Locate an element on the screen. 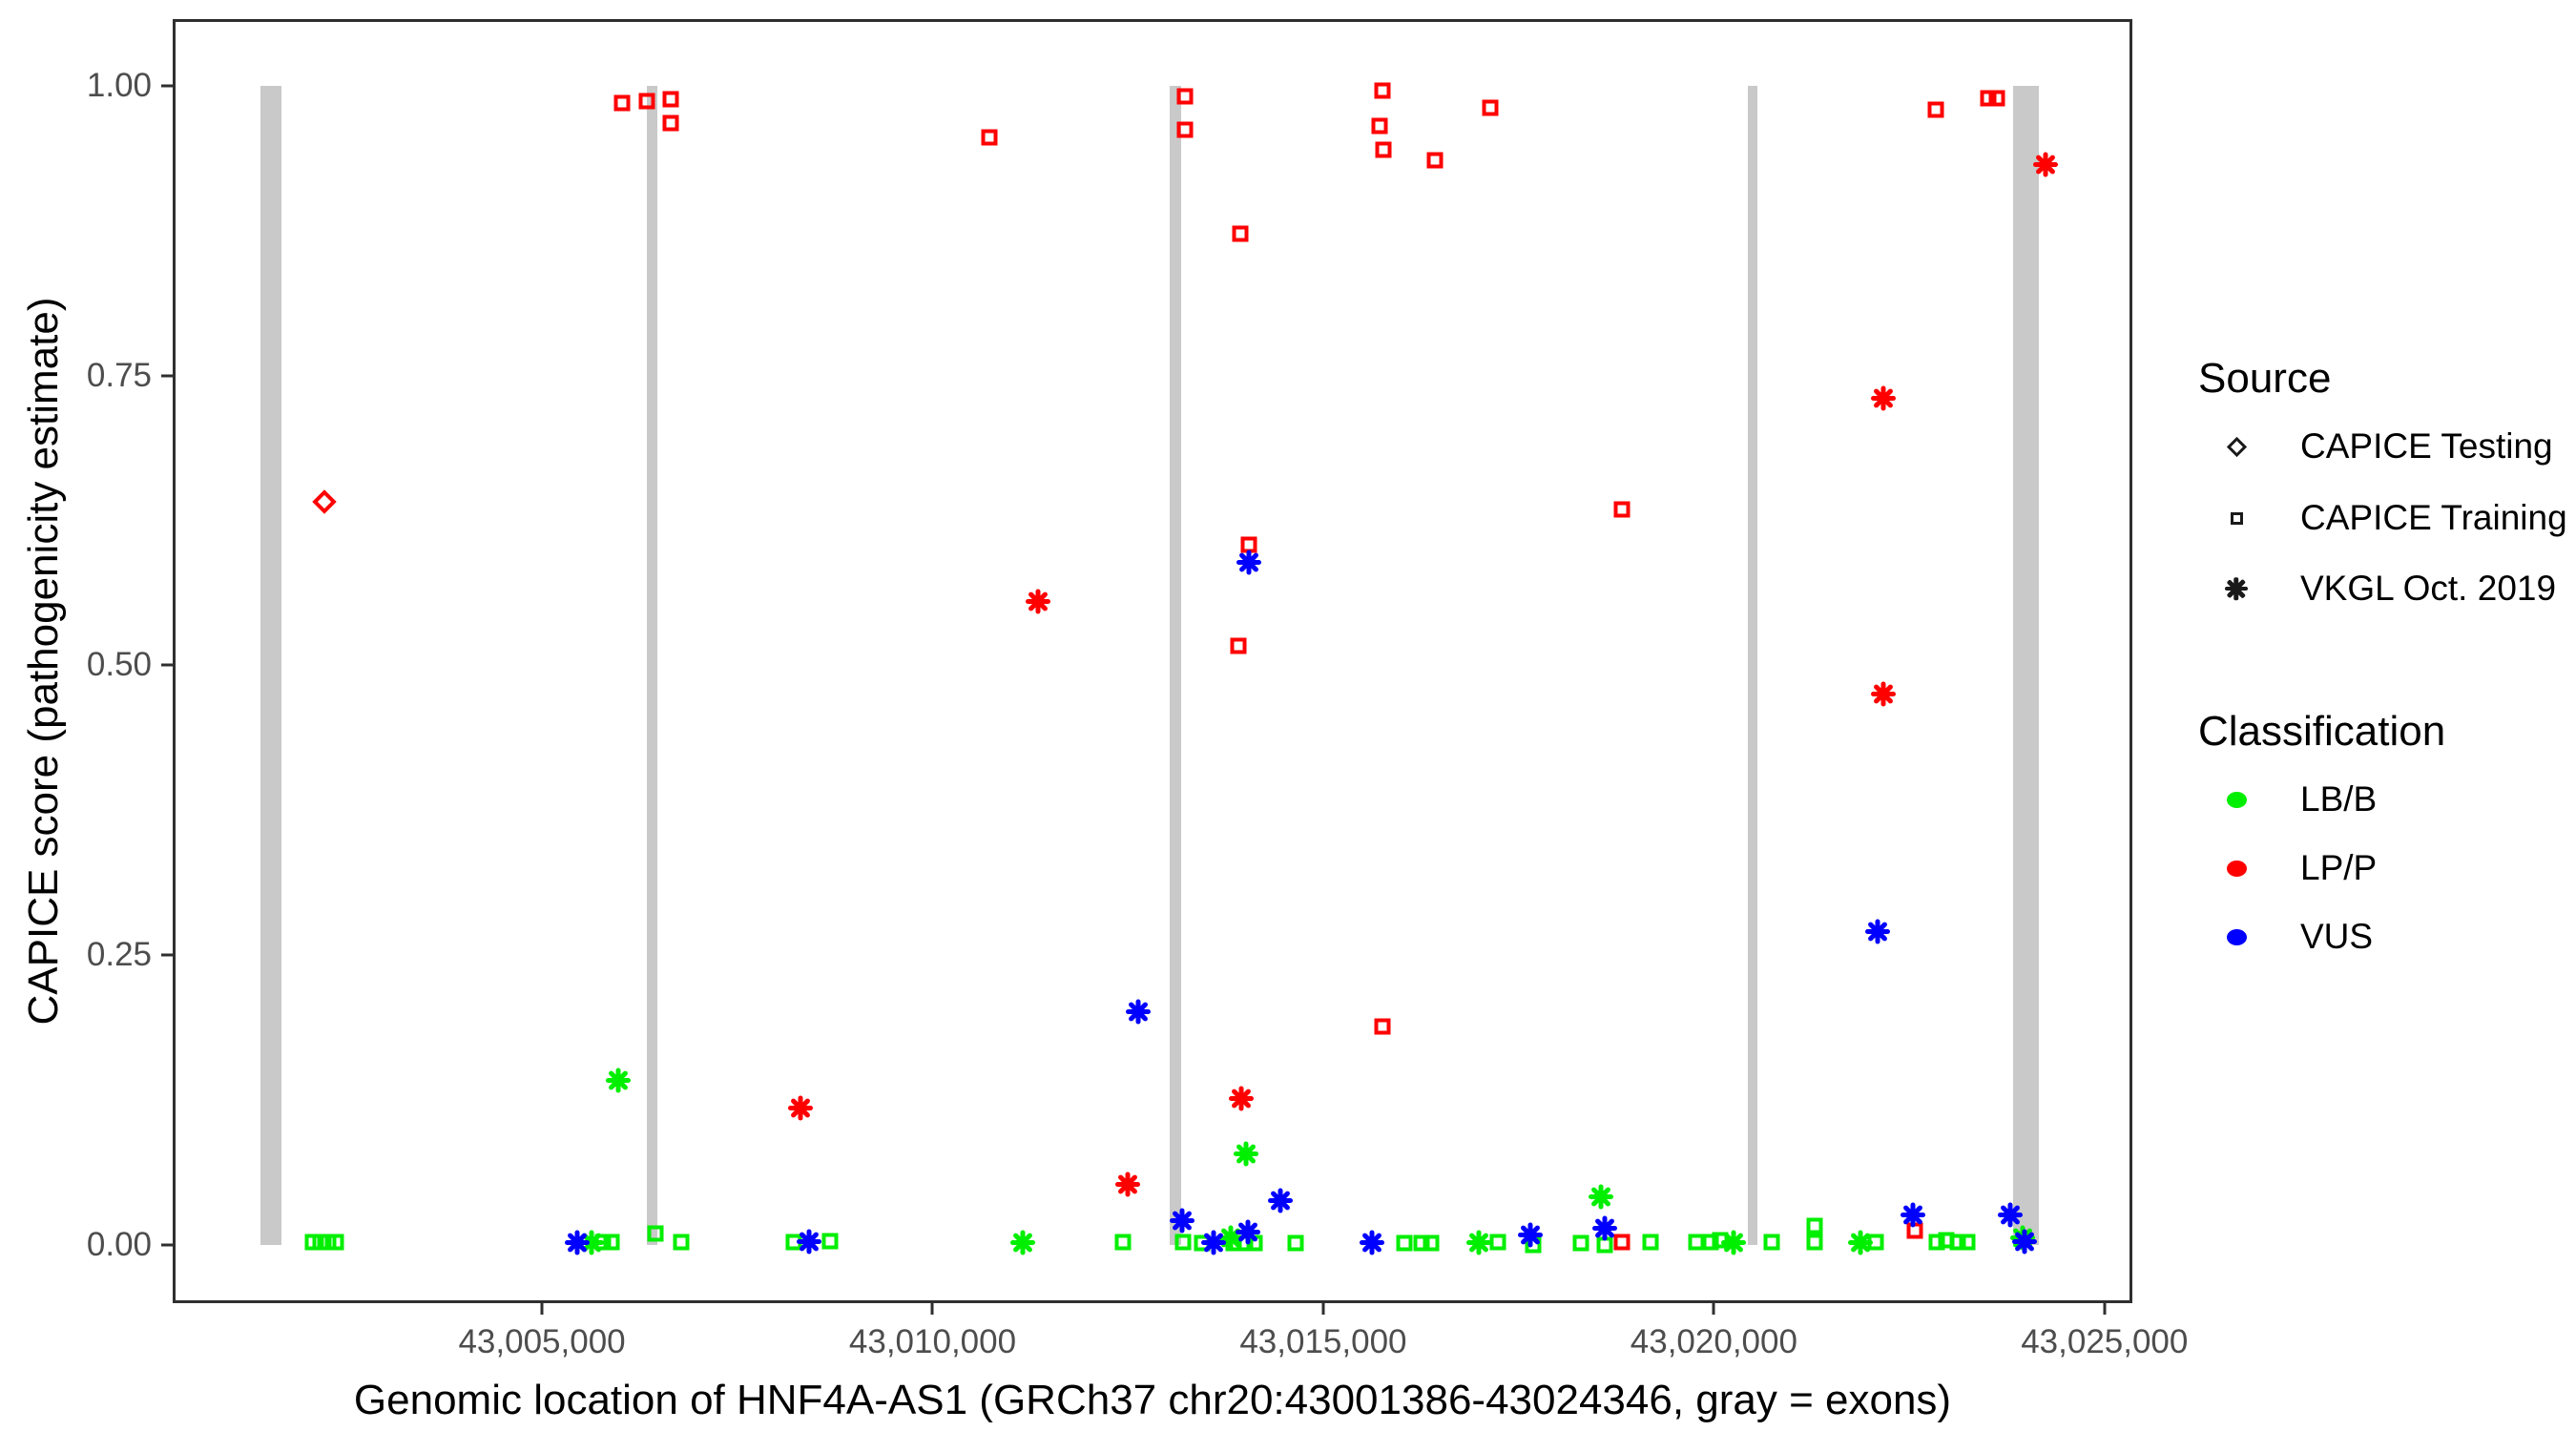  y-tick-label: 0.25 is located at coordinates (119, 954).